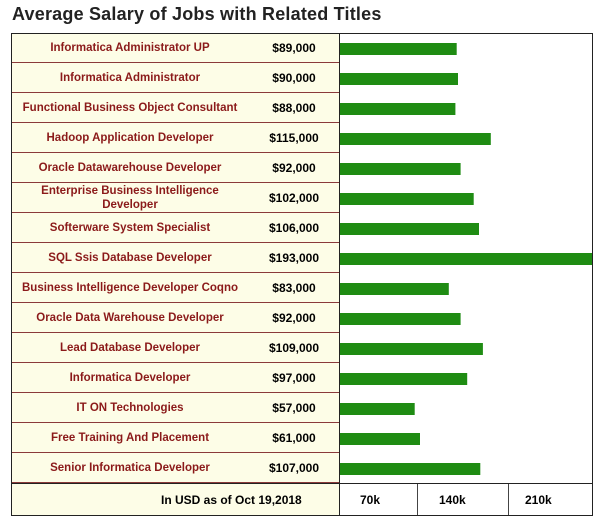 Image resolution: width=600 pixels, height=527 pixels. What do you see at coordinates (294, 107) in the screenshot?
I see `salary-label: $88,000` at bounding box center [294, 107].